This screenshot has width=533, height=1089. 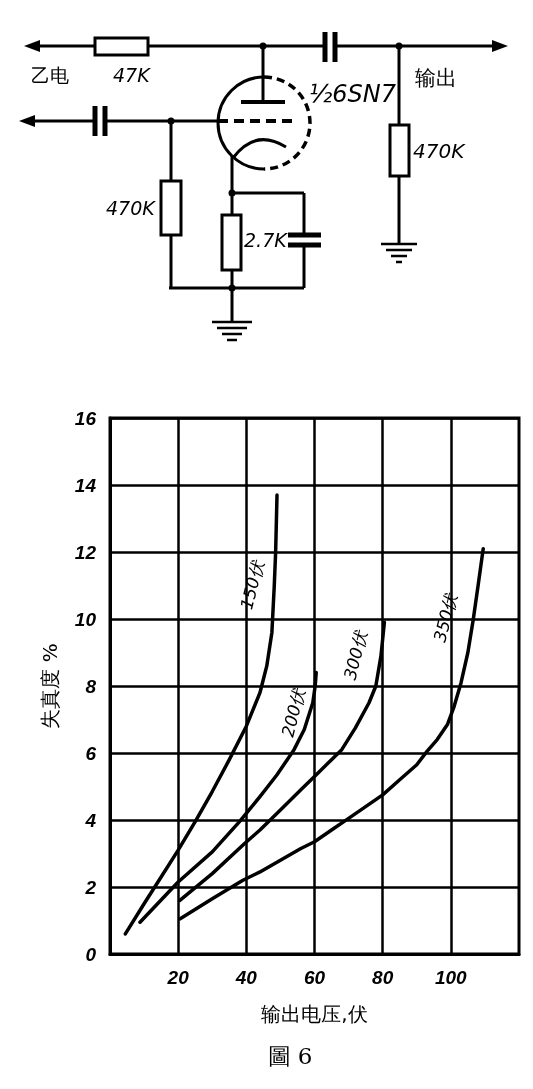 What do you see at coordinates (355, 654) in the screenshot?
I see `text: 300伏` at bounding box center [355, 654].